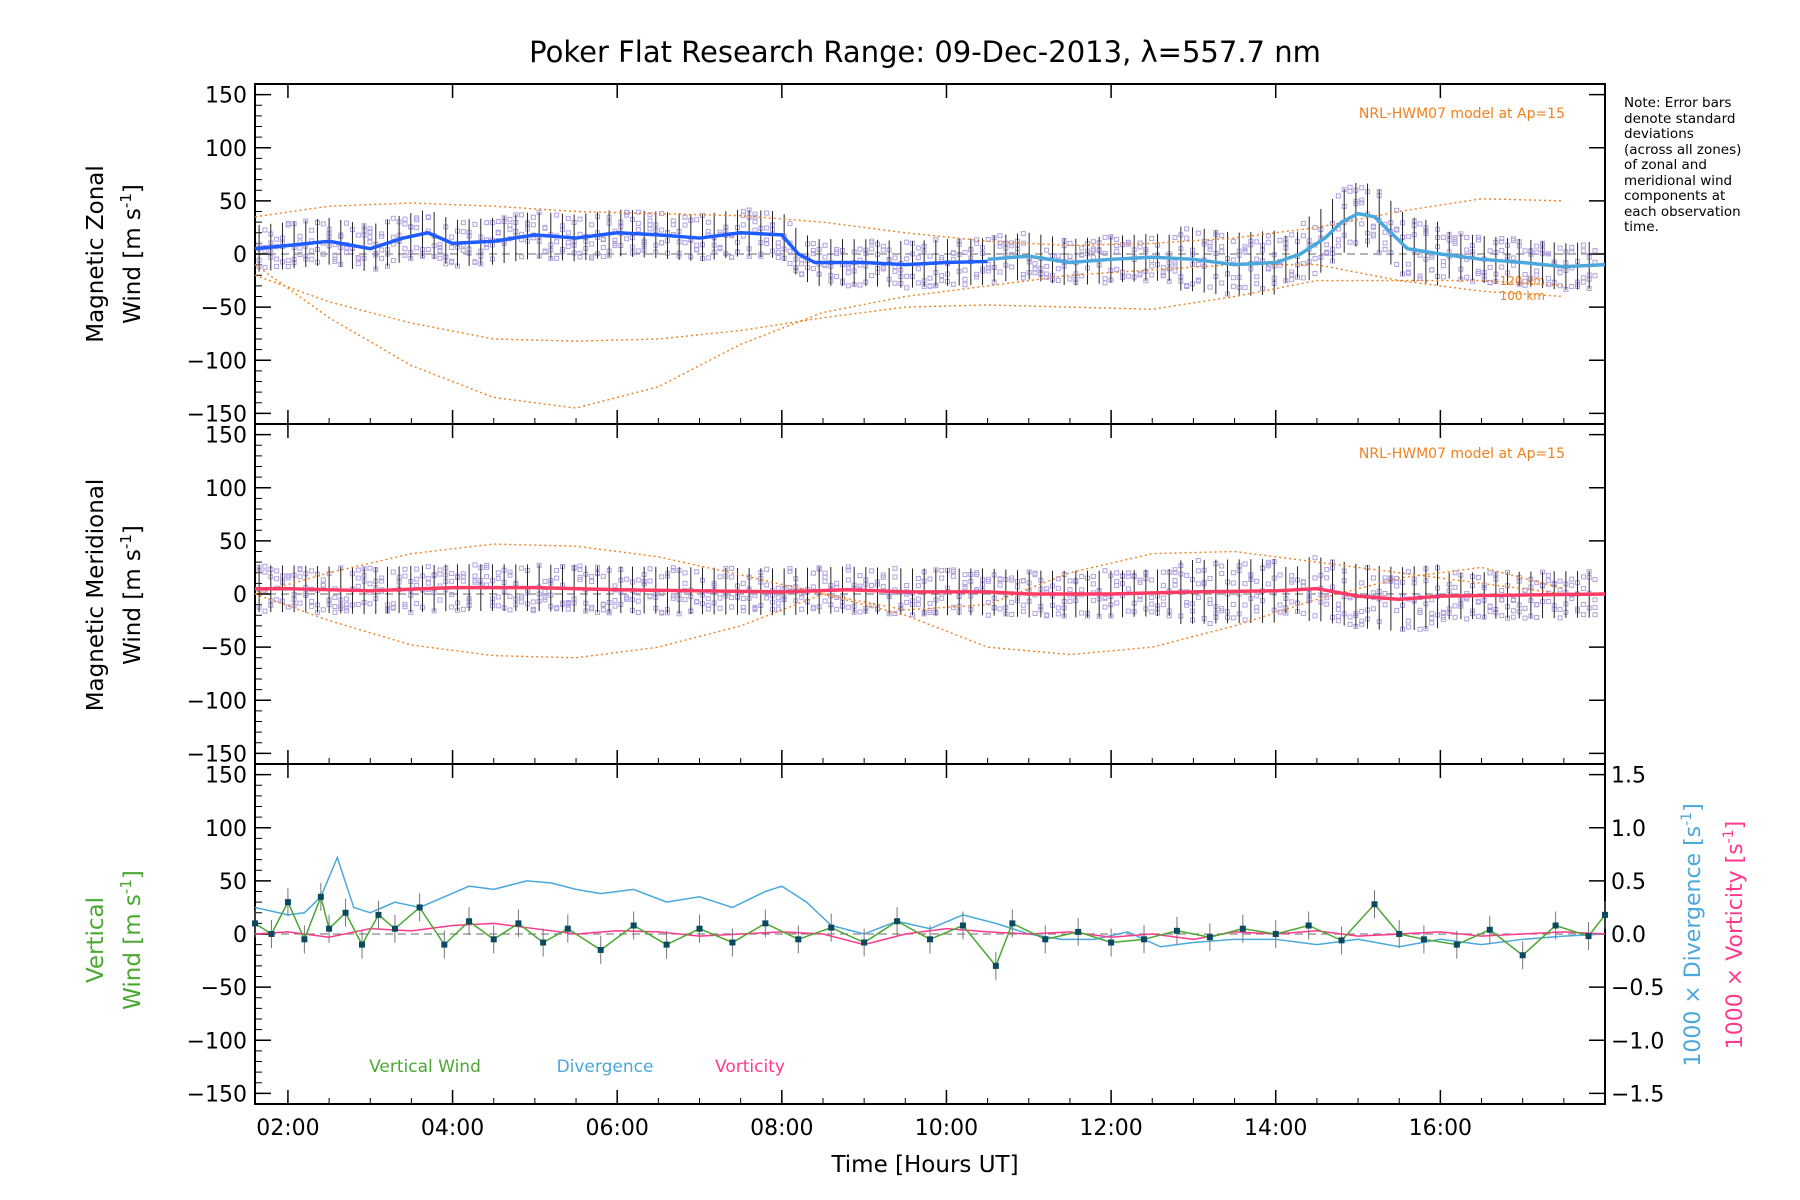 The image size is (1800, 1200). Describe the element at coordinates (224, 308) in the screenshot. I see `y-tick-label: −50` at that location.